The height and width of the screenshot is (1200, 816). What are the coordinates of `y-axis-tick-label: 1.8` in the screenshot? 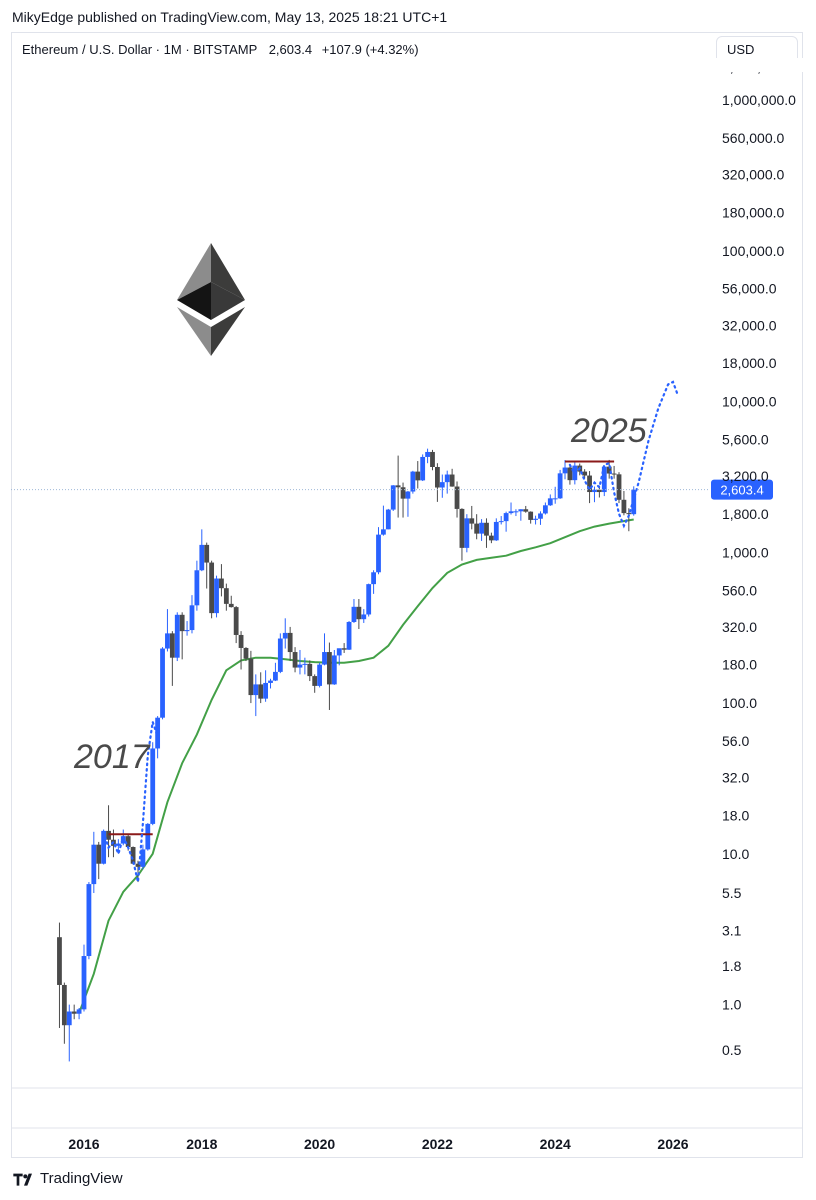 It's located at (732, 966).